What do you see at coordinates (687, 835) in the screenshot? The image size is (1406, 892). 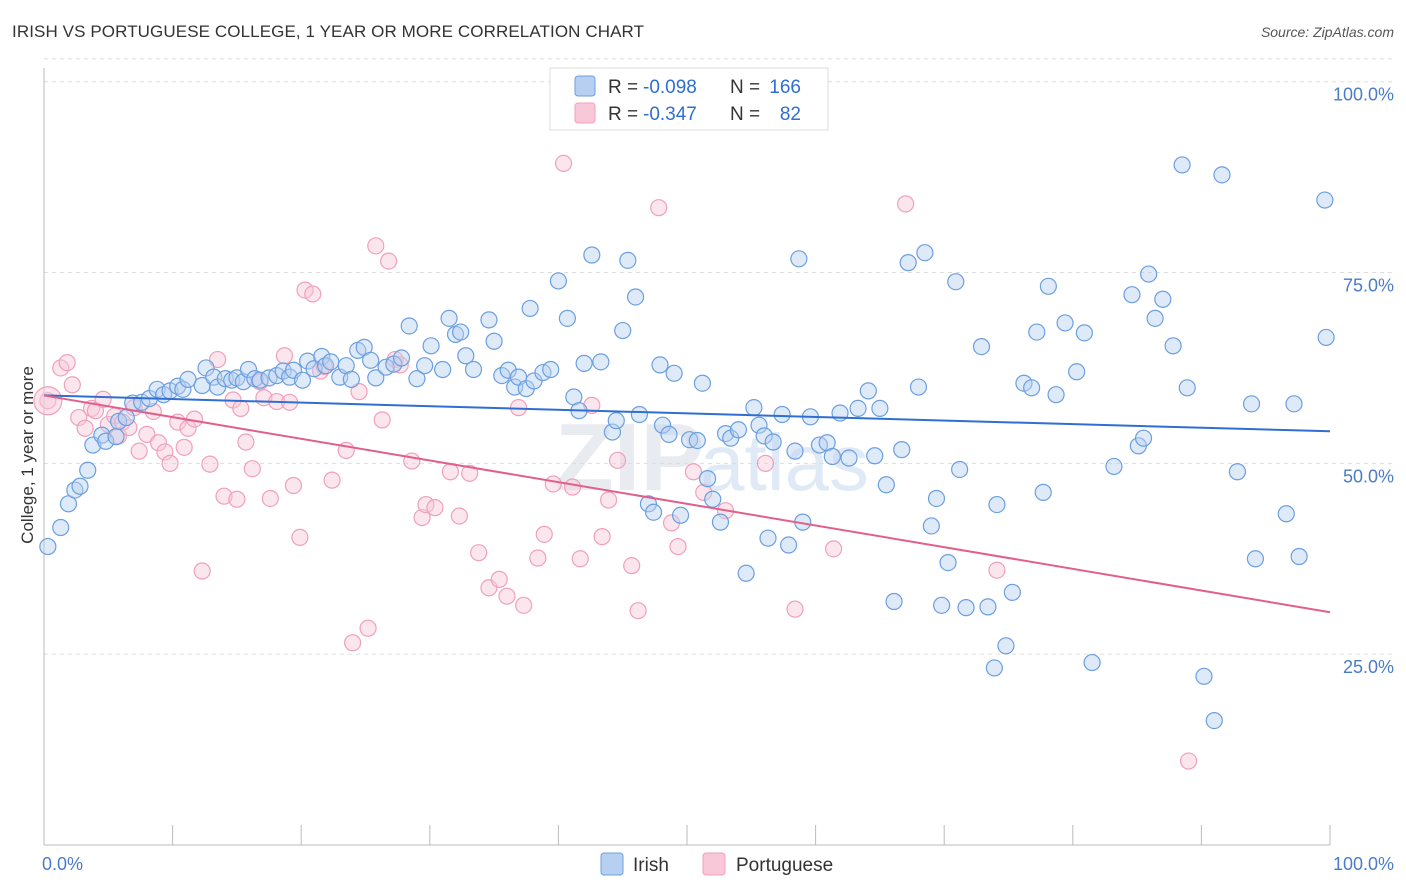 I see `x-axis-ticks` at bounding box center [687, 835].